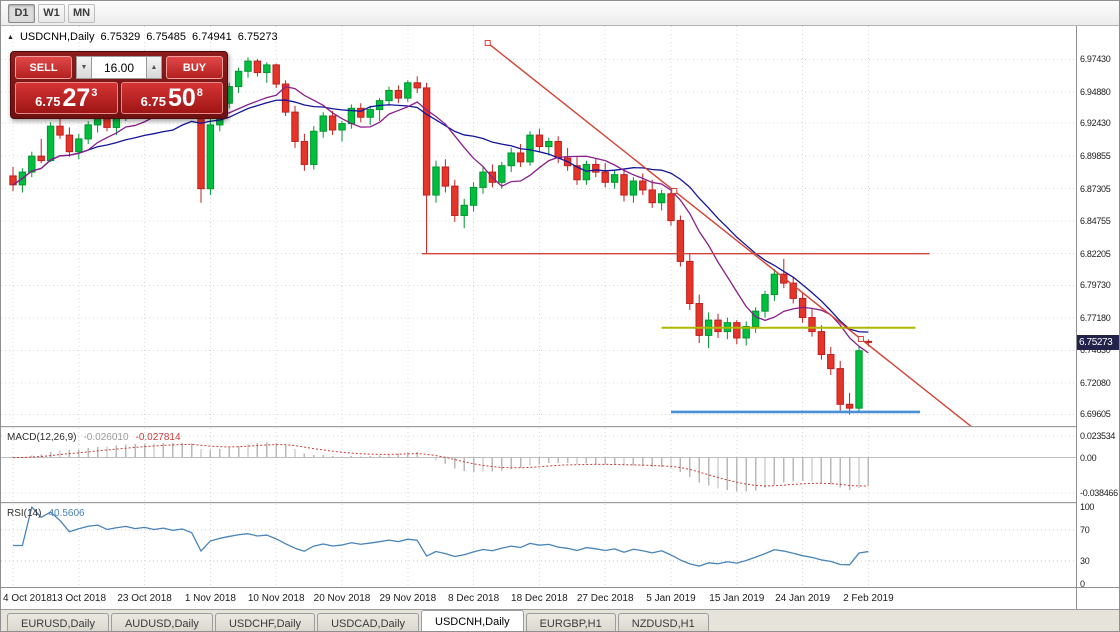 This screenshot has width=1120, height=632. I want to click on buy-price-button: 6.75 50 8, so click(171, 98).